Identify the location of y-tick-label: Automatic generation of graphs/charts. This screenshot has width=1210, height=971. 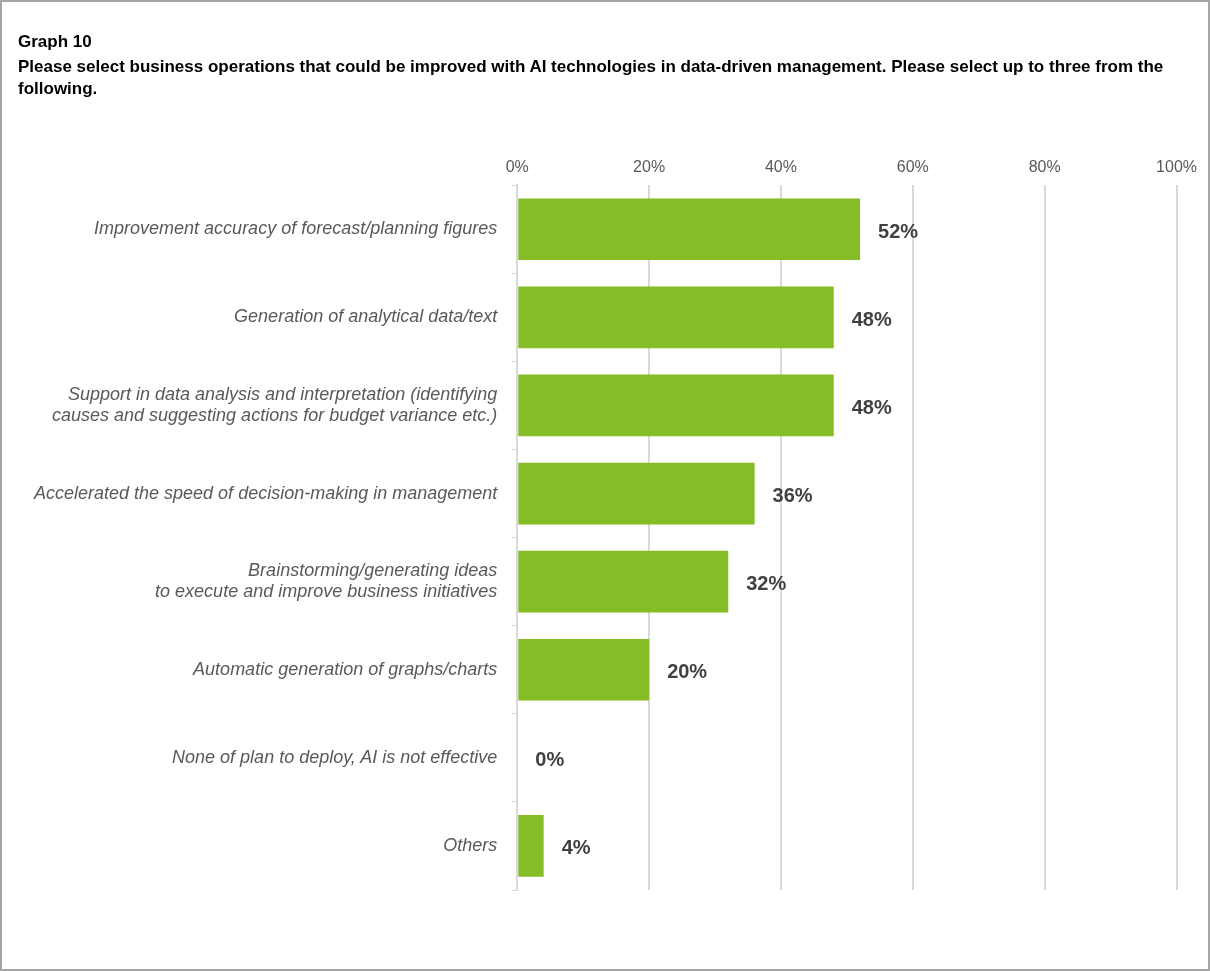
(345, 668).